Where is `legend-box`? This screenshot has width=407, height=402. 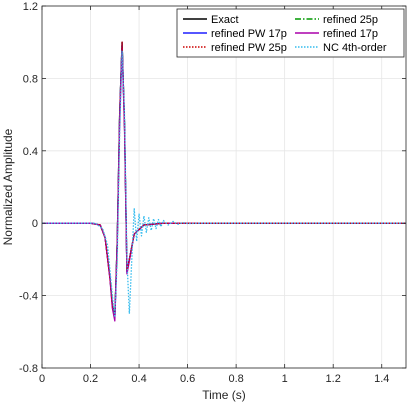
legend-box is located at coordinates (290, 33).